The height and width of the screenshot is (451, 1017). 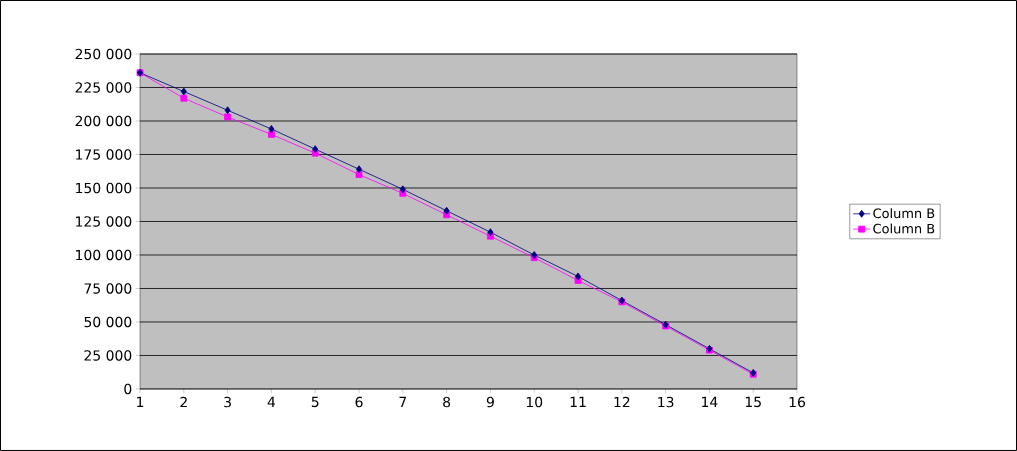 I want to click on x-tick-label: 8, so click(x=447, y=402).